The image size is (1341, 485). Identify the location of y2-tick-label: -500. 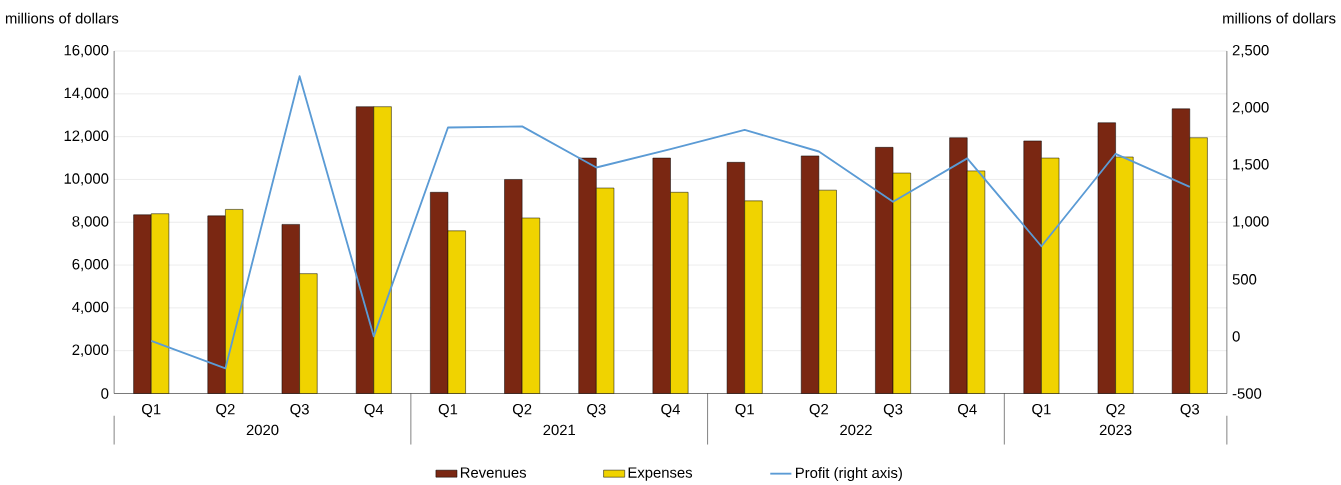
(1247, 393).